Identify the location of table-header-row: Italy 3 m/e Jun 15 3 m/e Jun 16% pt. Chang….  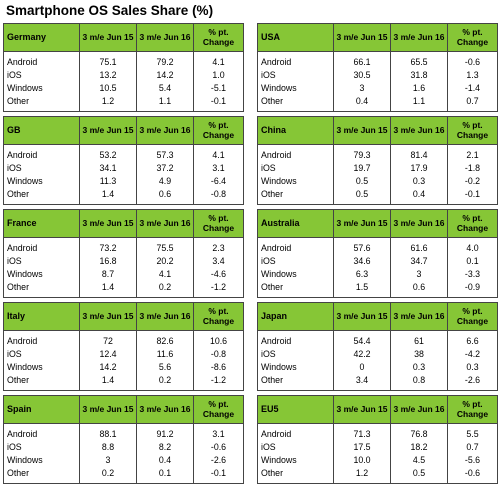
(123, 316).